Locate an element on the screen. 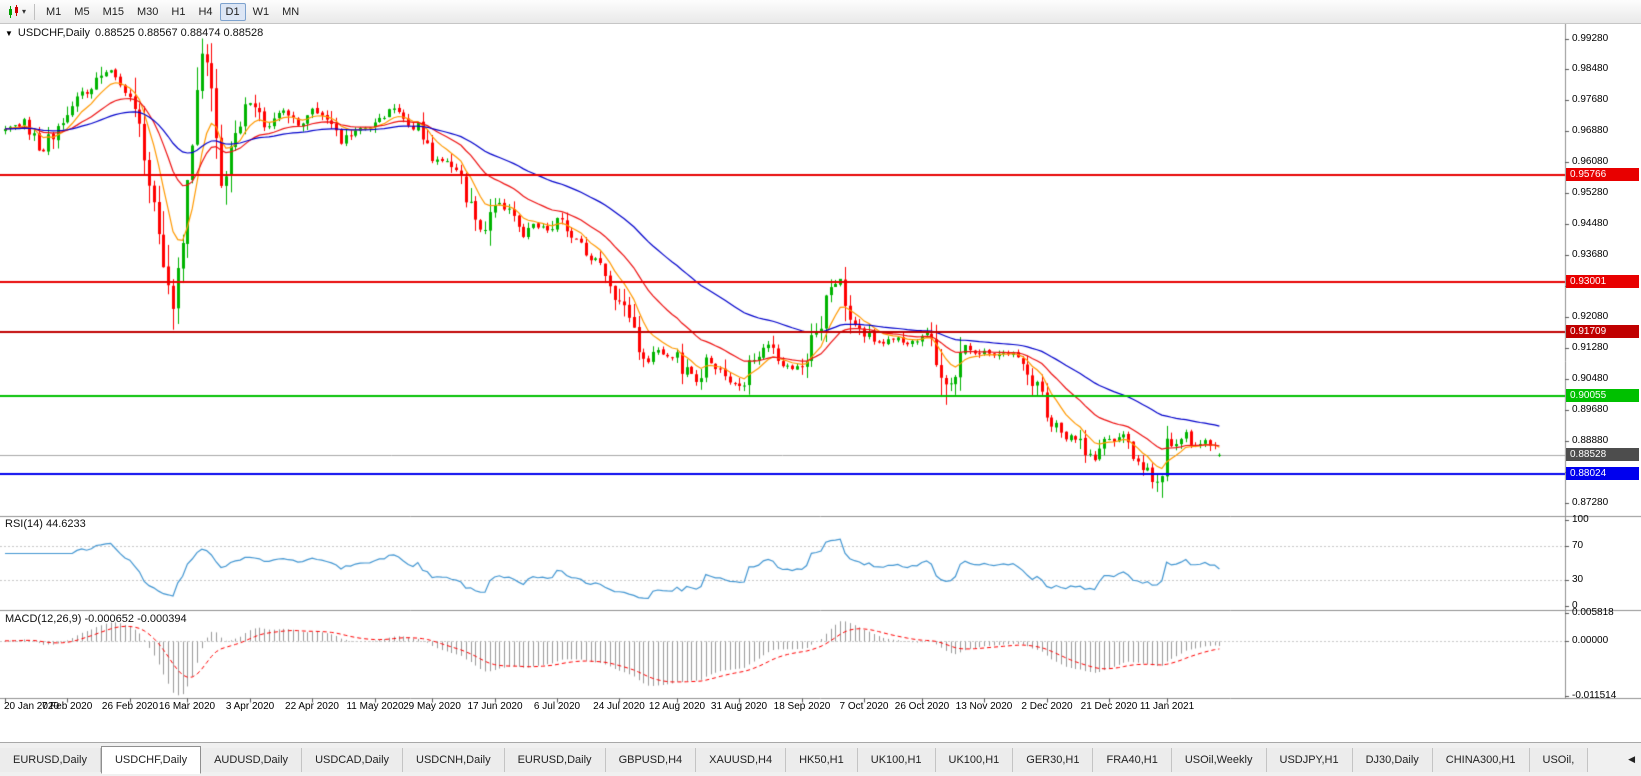 Image resolution: width=1641 pixels, height=776 pixels. chart-tab-usoil: USOil, is located at coordinates (1559, 759).